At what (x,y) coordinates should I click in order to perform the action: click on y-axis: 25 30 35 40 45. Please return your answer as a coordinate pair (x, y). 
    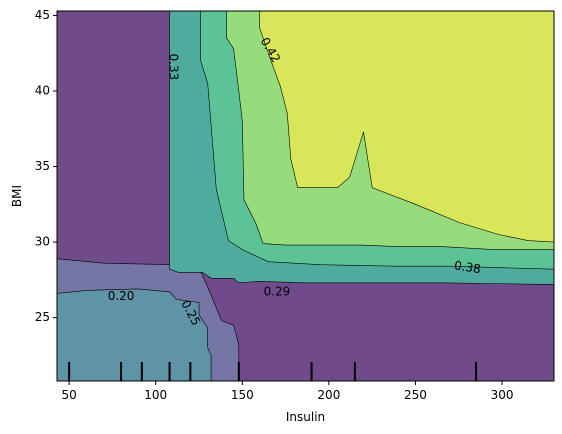
    Looking at the image, I should click on (46, 166).